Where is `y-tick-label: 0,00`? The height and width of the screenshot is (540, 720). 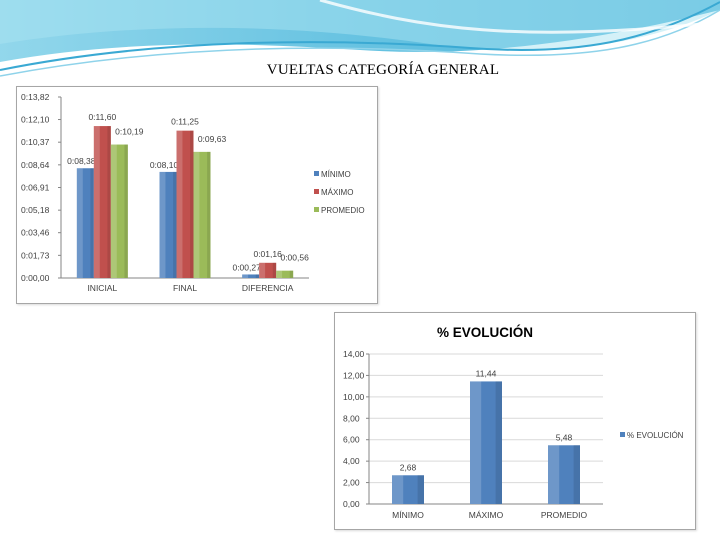
y-tick-label: 0,00 is located at coordinates (351, 504).